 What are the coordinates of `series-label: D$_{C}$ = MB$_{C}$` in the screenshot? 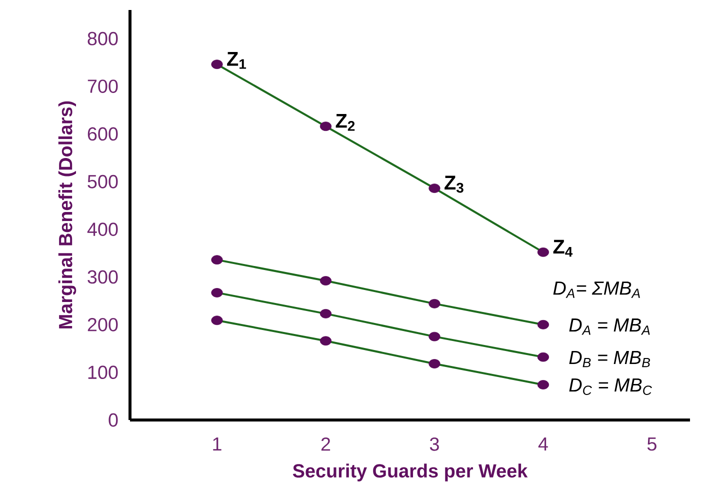 It's located at (610, 386).